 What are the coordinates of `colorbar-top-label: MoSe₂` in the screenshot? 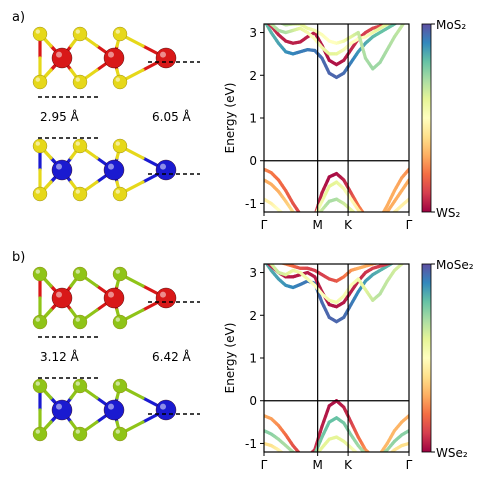 It's located at (455, 265).